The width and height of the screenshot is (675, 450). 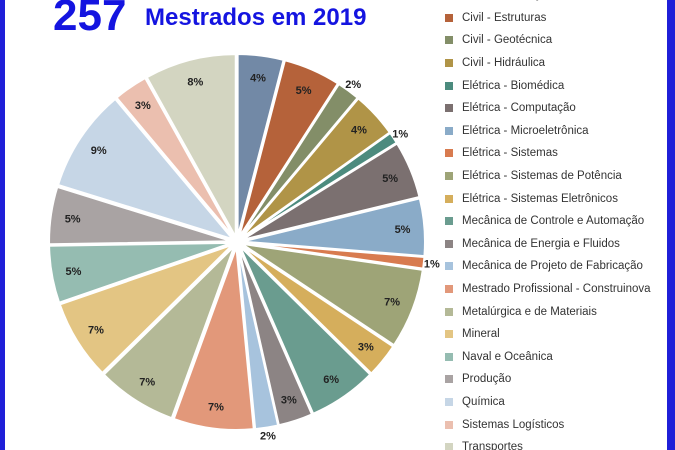 I want to click on legend-label: Química, so click(x=483, y=401).